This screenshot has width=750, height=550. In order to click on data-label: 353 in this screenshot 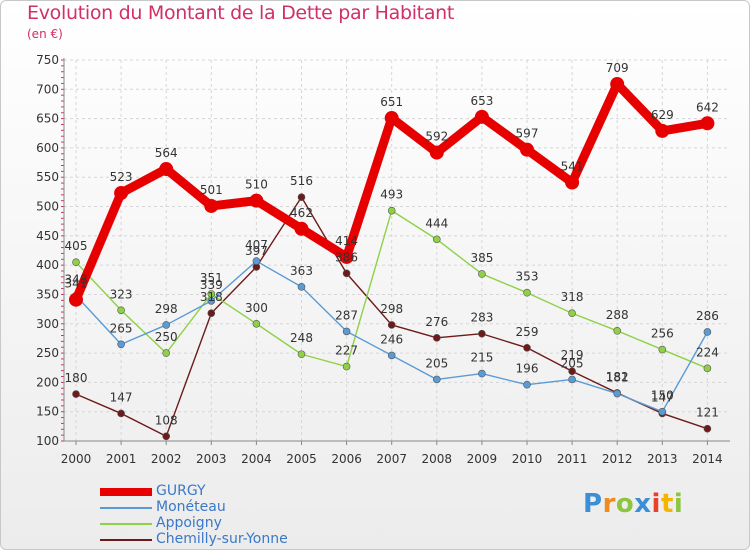, I will do `click(527, 277)`.